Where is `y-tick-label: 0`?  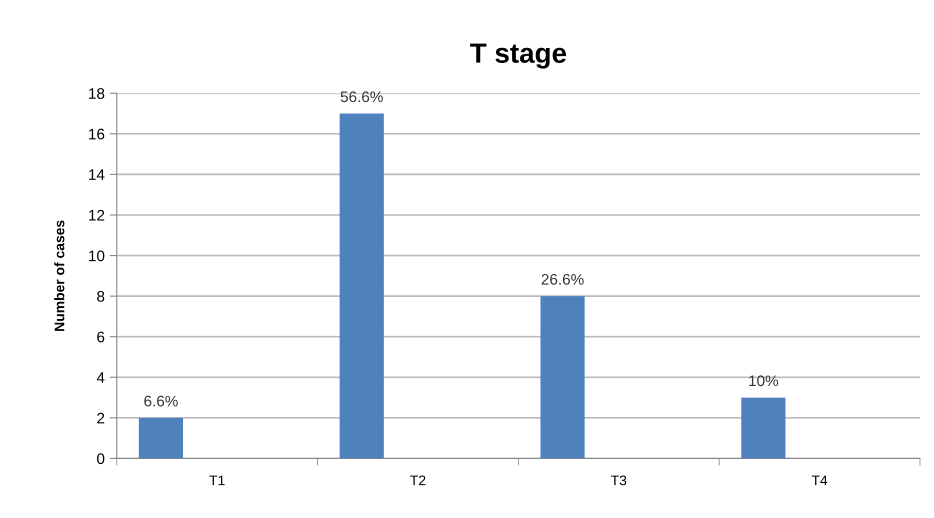
y-tick-label: 0 is located at coordinates (100, 458).